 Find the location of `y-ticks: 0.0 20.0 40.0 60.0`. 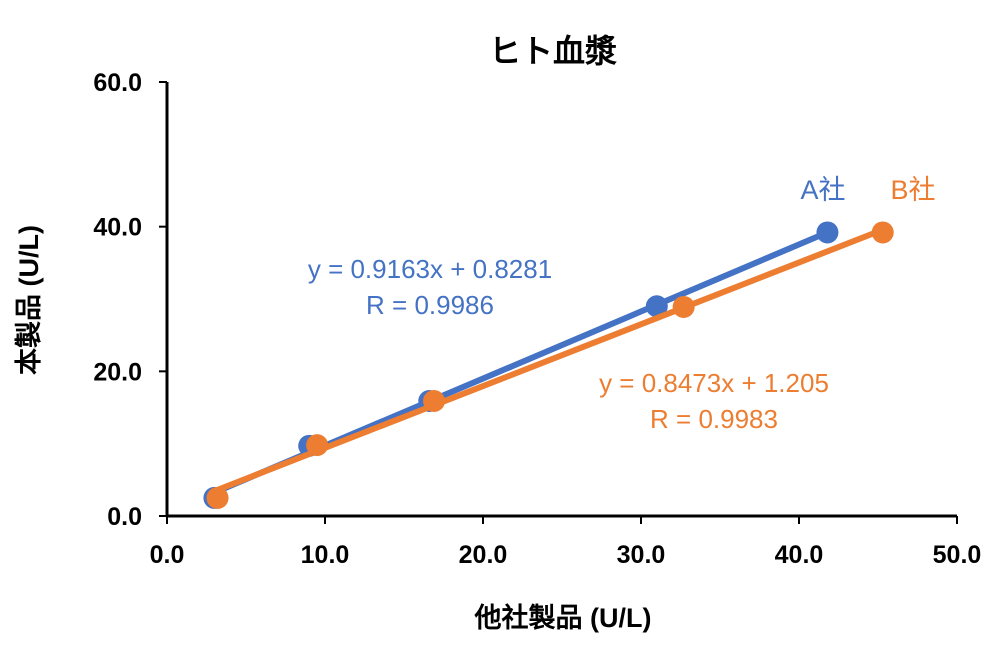

y-ticks: 0.0 20.0 40.0 60.0 is located at coordinates (130, 300).